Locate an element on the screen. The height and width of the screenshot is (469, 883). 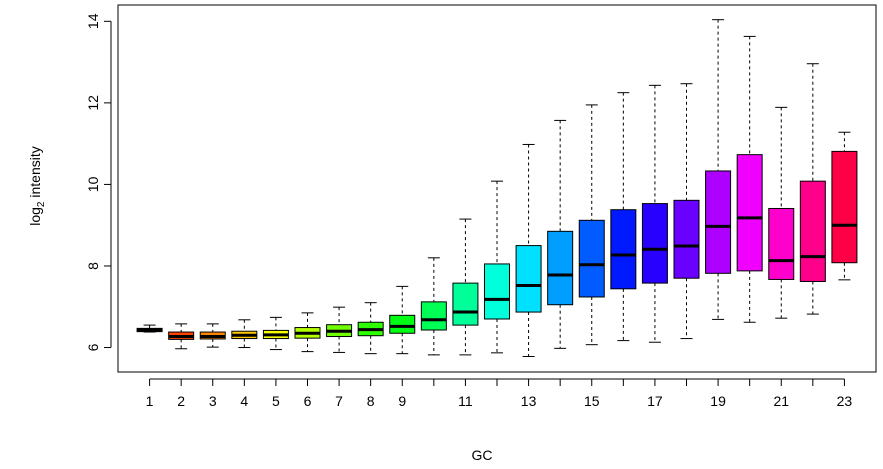
y-tick-label: 10 is located at coordinates (93, 184).